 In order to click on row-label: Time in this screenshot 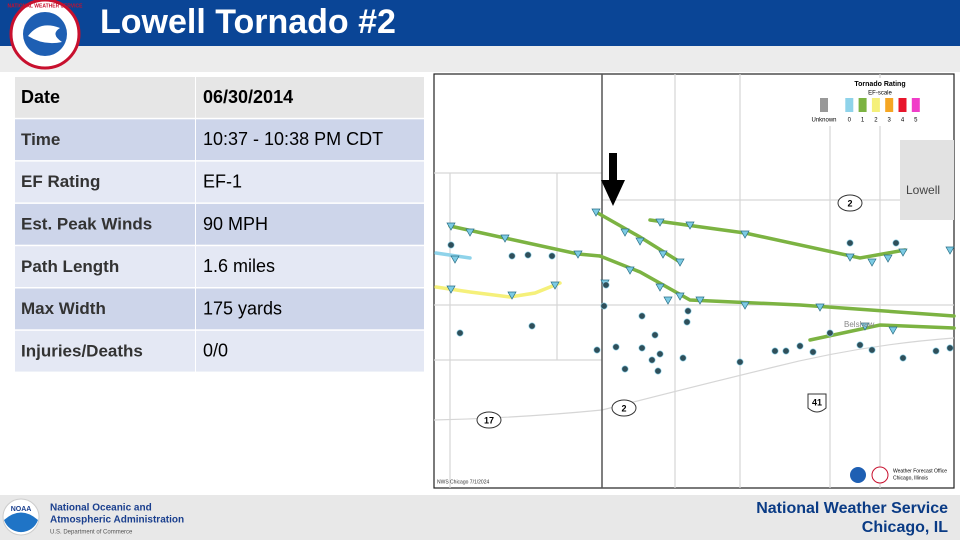, I will do `click(40, 139)`.